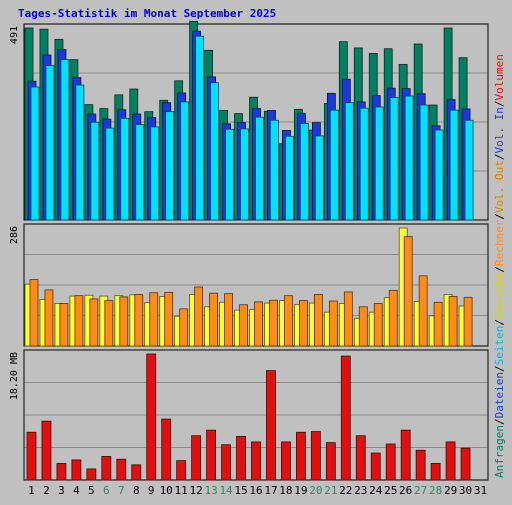  Describe the element at coordinates (136, 490) in the screenshot. I see `x-tick-label: 8` at that location.